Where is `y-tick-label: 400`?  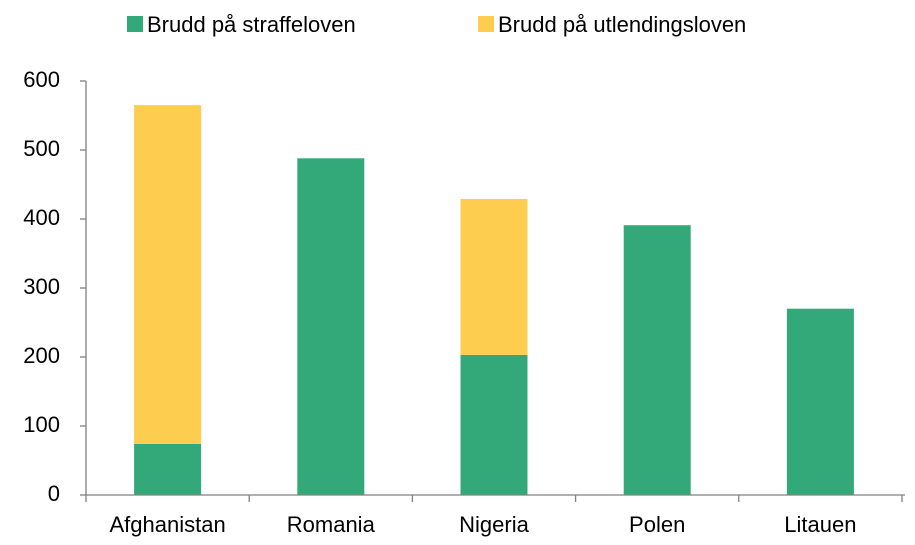 y-tick-label: 400 is located at coordinates (41, 217).